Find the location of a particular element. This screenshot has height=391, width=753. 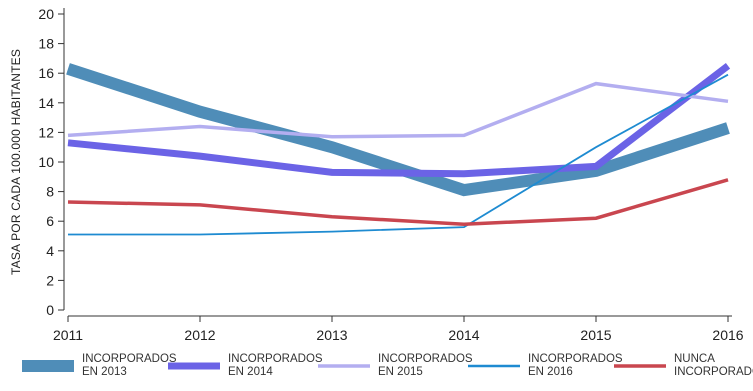

x-tick-label: 2016 is located at coordinates (727, 335).